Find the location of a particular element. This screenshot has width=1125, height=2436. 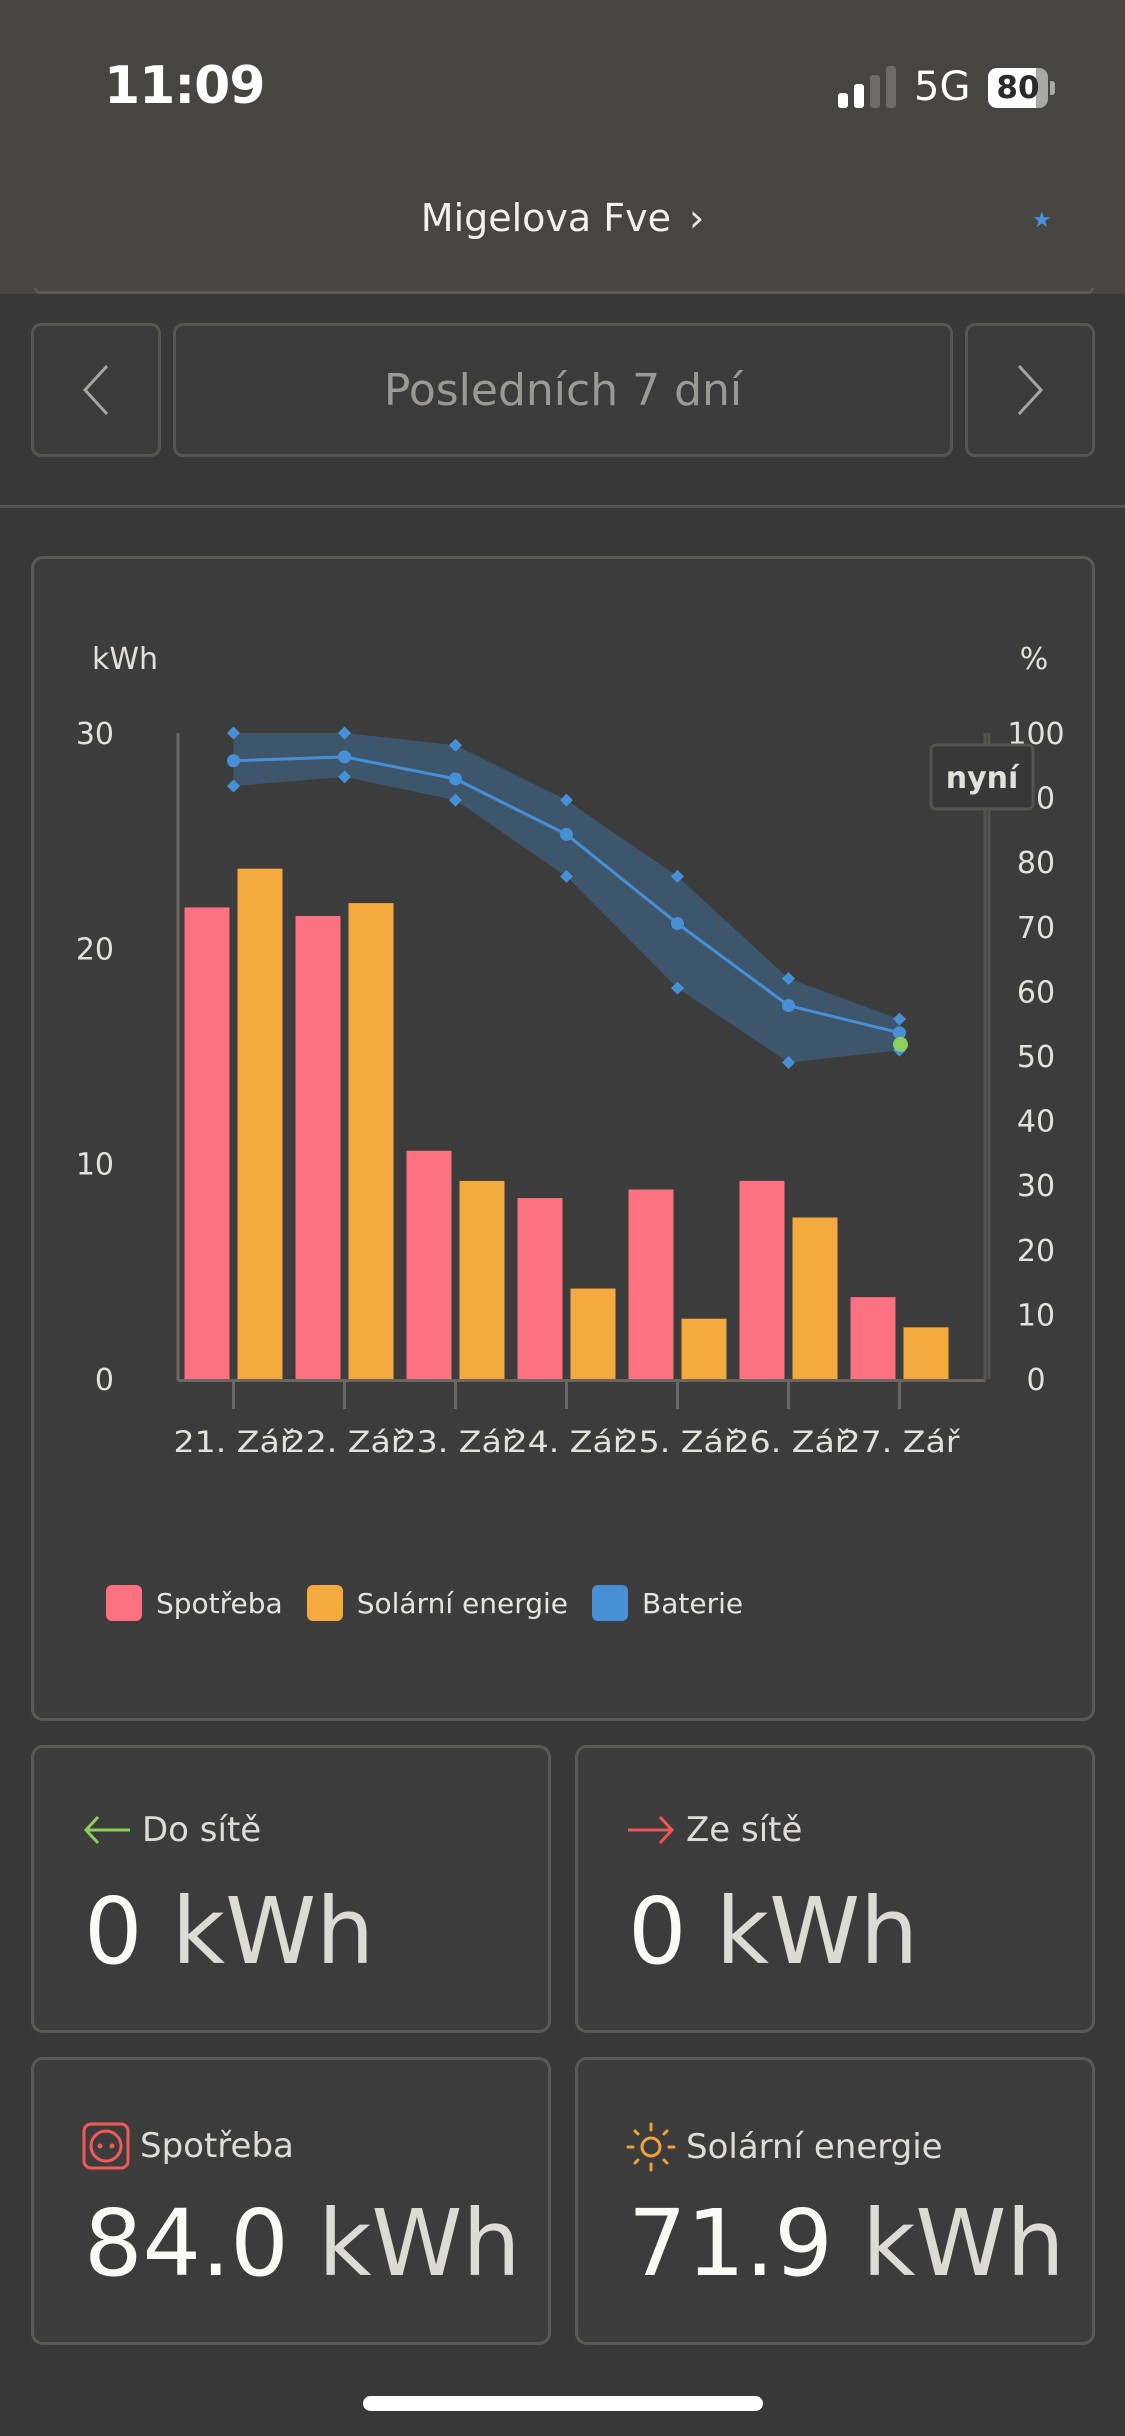

stat-card-from-grid: Ze sítě 0 kWh is located at coordinates (835, 1889).